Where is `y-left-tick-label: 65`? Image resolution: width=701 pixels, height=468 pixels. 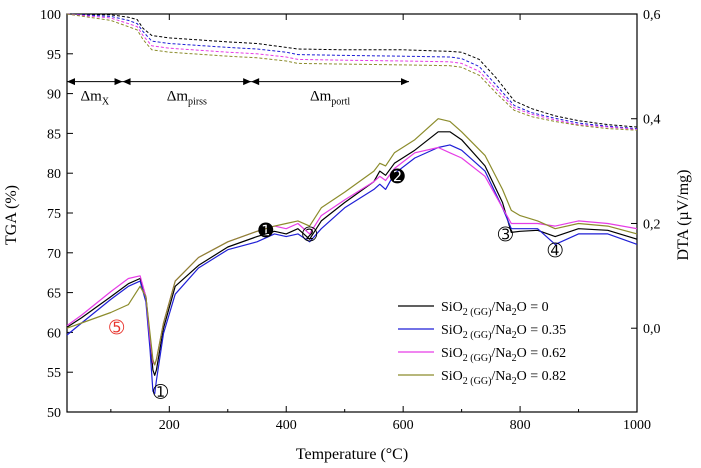 y-left-tick-label: 65 is located at coordinates (54, 294).